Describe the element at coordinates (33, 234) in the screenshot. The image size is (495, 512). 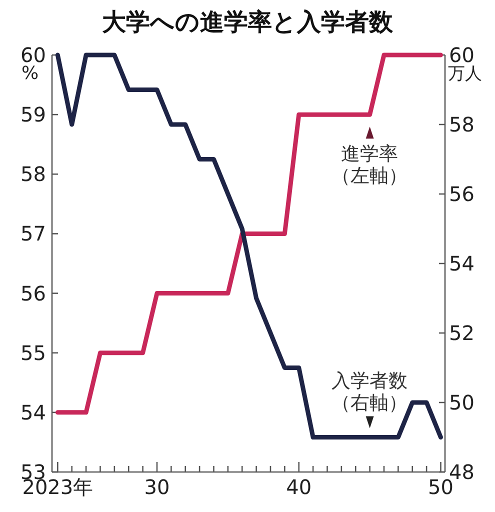
I see `y-tick-label: 57` at that location.